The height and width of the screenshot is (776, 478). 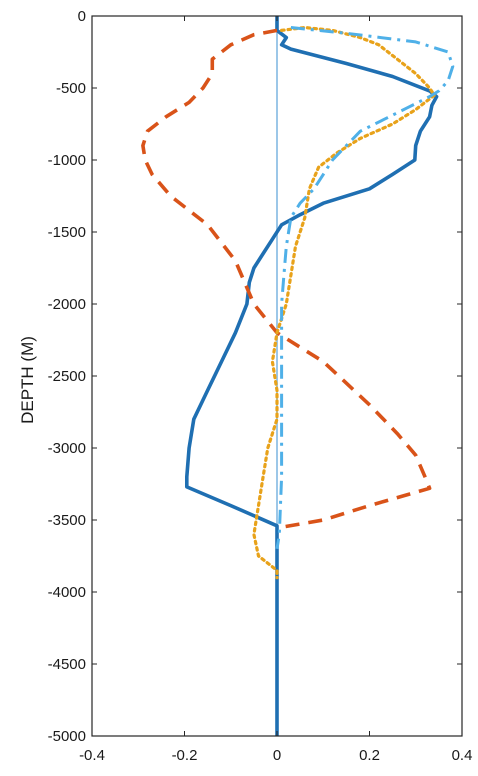 What do you see at coordinates (92, 755) in the screenshot?
I see `x-tick-label: -0.4` at bounding box center [92, 755].